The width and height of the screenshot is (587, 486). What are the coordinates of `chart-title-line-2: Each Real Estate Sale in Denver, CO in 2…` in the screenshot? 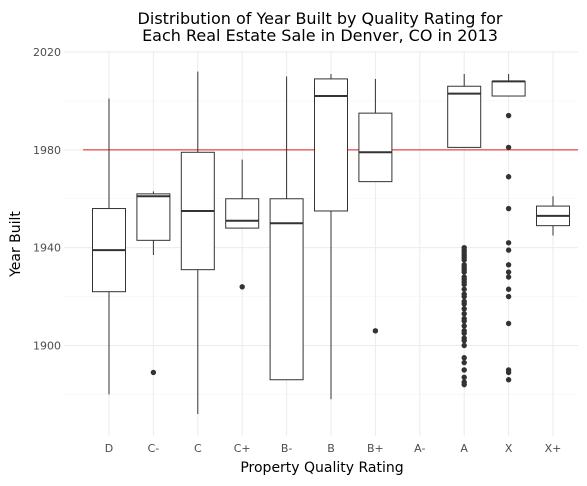 It's located at (320, 35).